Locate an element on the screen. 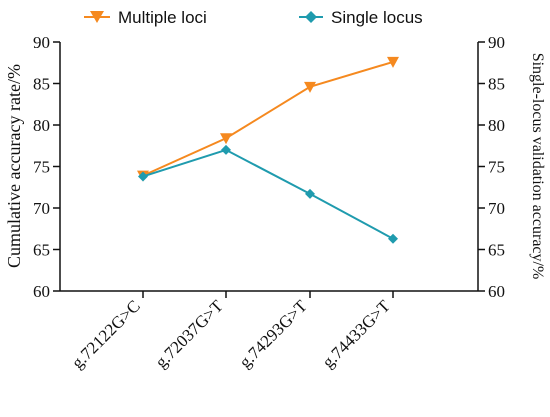 This screenshot has width=550, height=417. right-axis-ticks: 60 65 70 75 80 85 90 is located at coordinates (491, 167).